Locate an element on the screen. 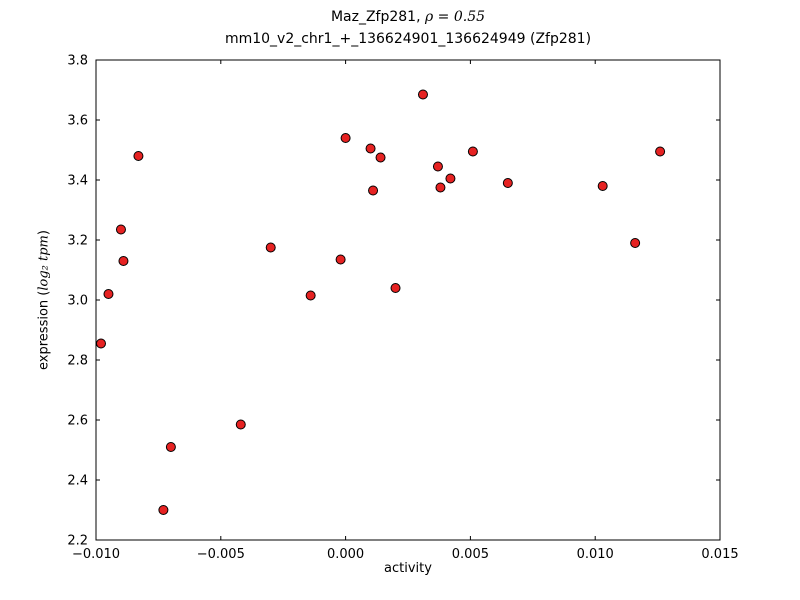  y-axis-label: expression (log₂ tpm) is located at coordinates (44, 300).